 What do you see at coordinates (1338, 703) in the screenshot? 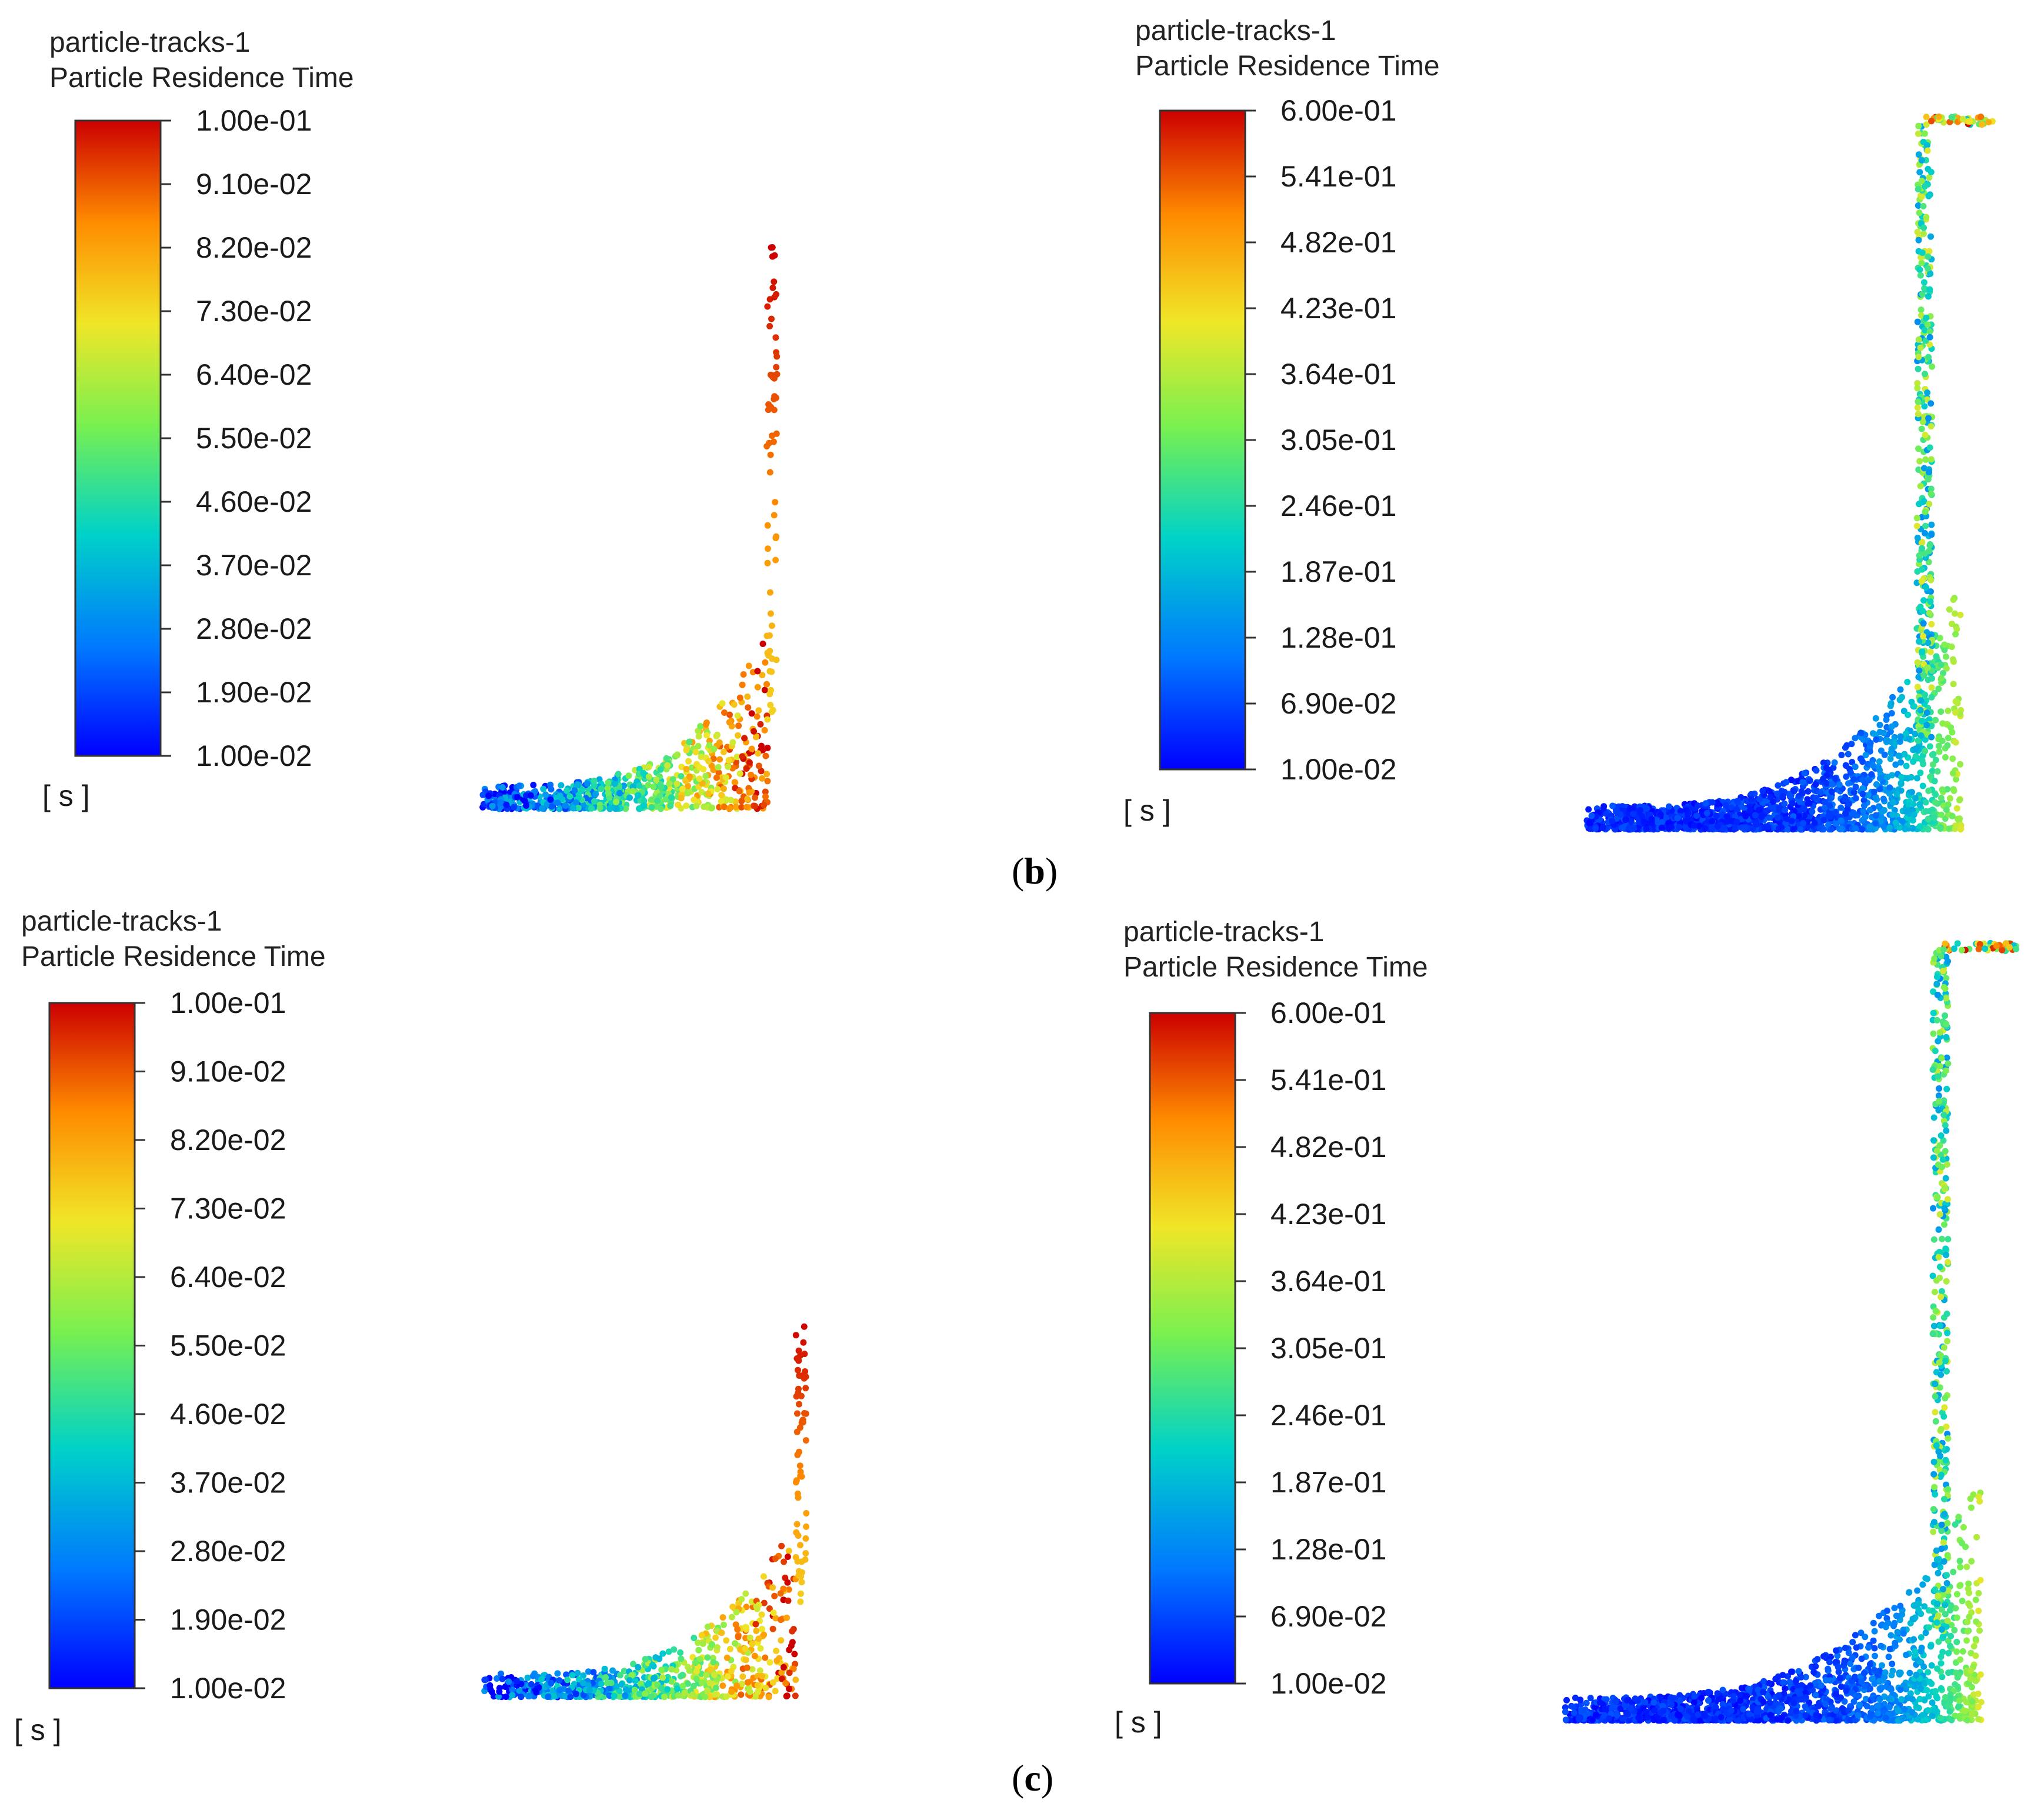
I see `colorbar-tick-label: 6.90e-02` at bounding box center [1338, 703].